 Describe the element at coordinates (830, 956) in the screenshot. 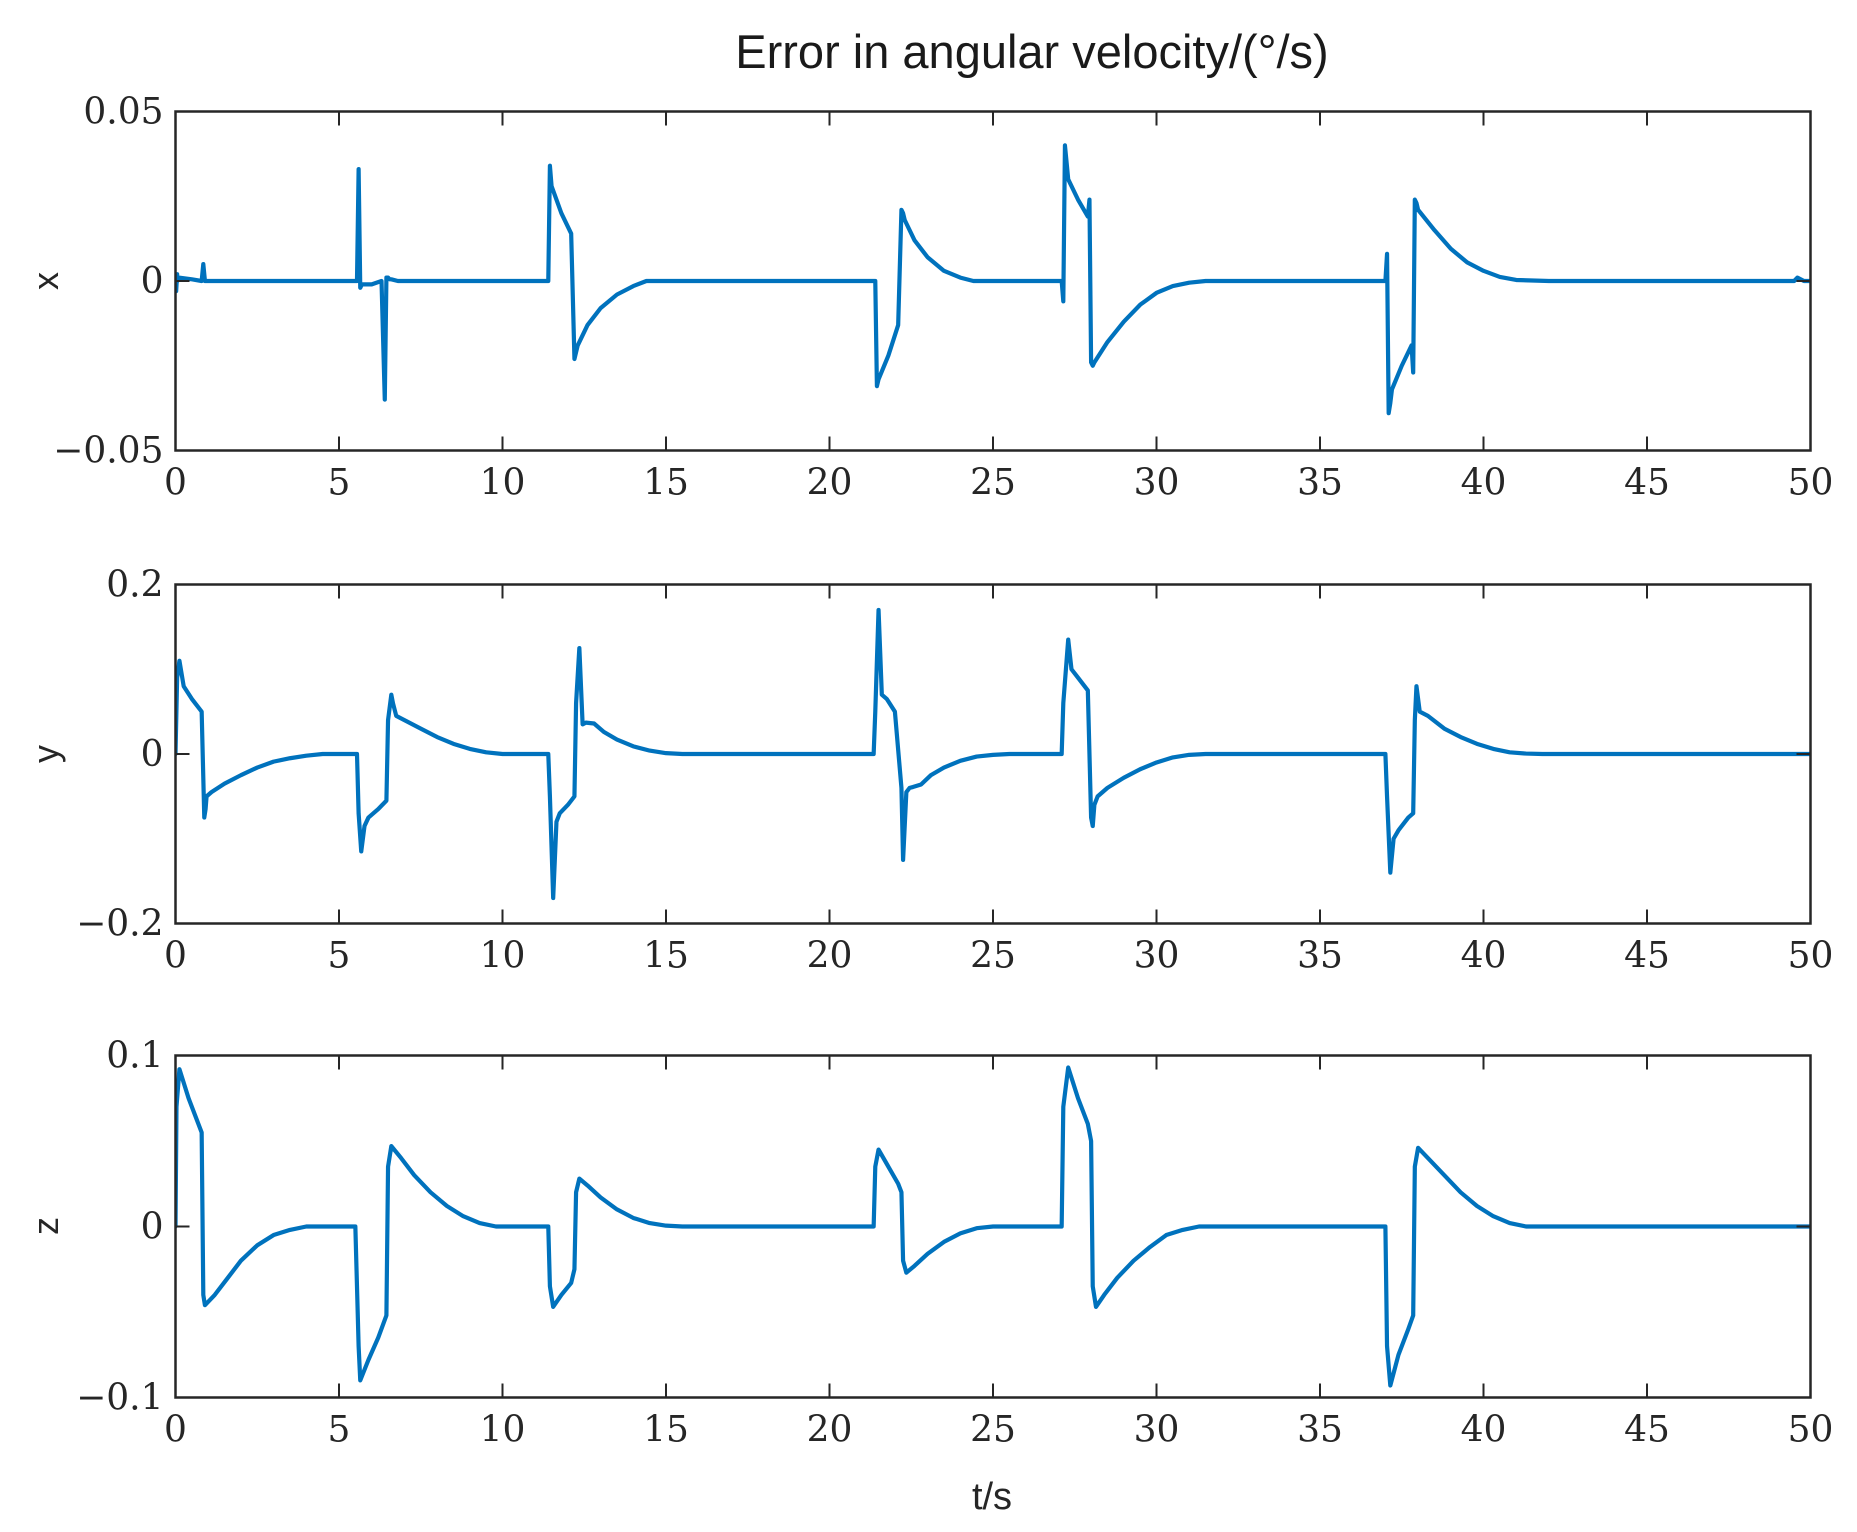

I see `x-tick-label-y: 20` at that location.